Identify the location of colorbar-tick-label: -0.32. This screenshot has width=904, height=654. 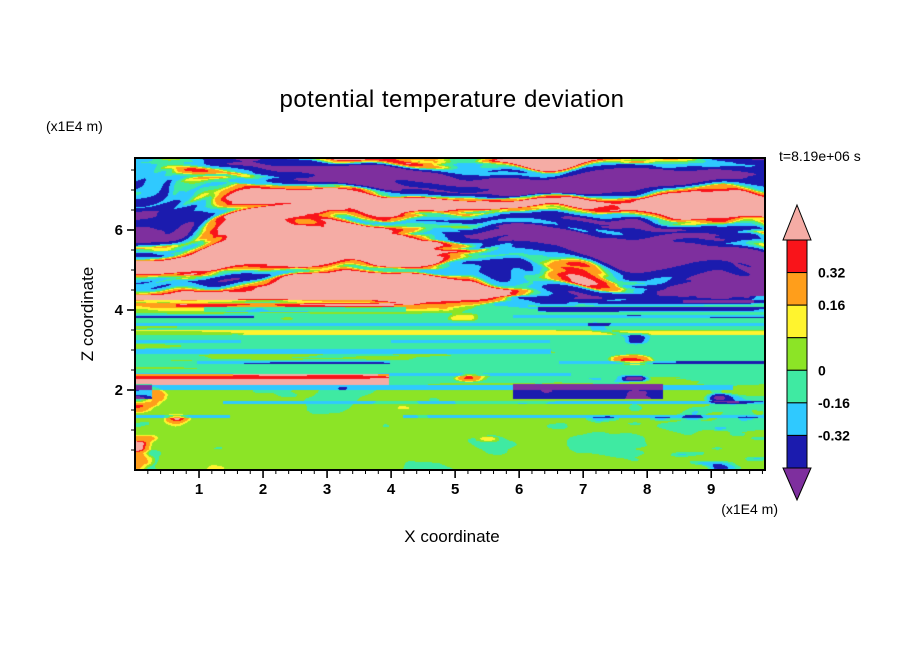
(834, 435).